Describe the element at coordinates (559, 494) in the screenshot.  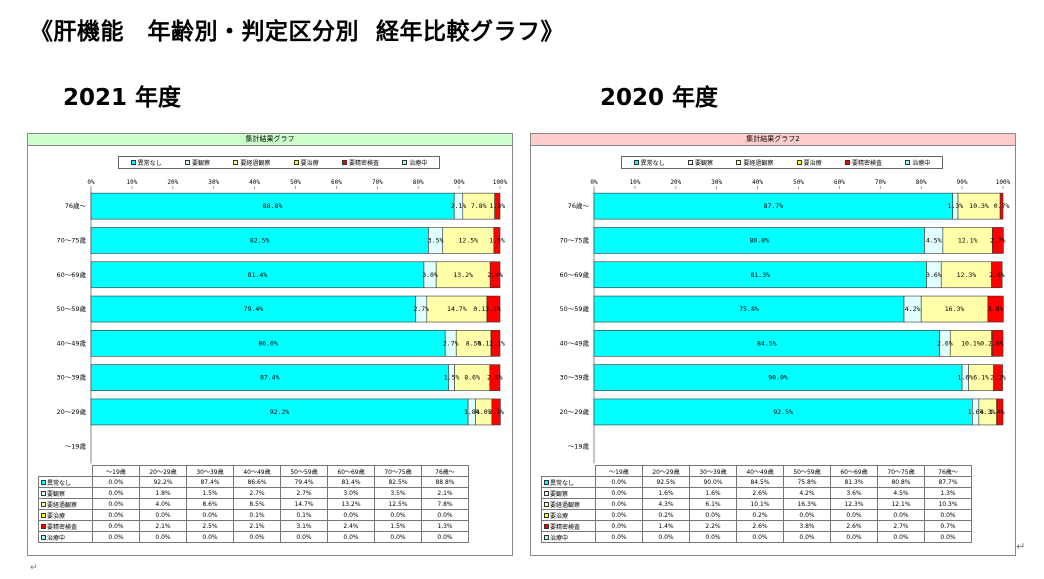
I see `row-label-text: 要観察` at that location.